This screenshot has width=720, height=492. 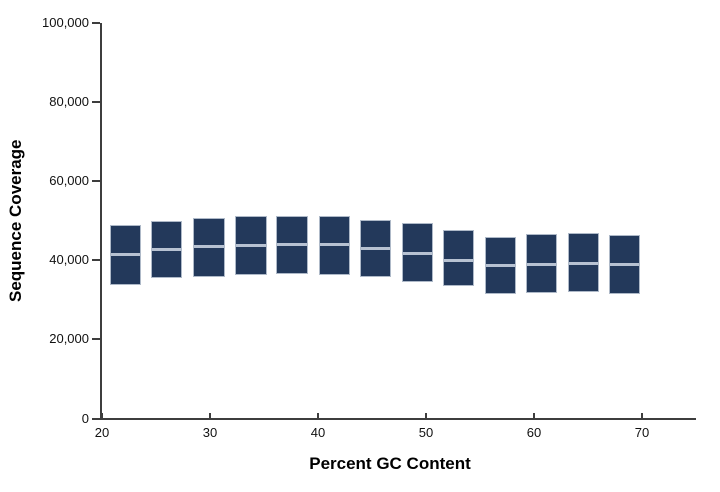 I want to click on x-tick-label: 50, so click(x=426, y=432).